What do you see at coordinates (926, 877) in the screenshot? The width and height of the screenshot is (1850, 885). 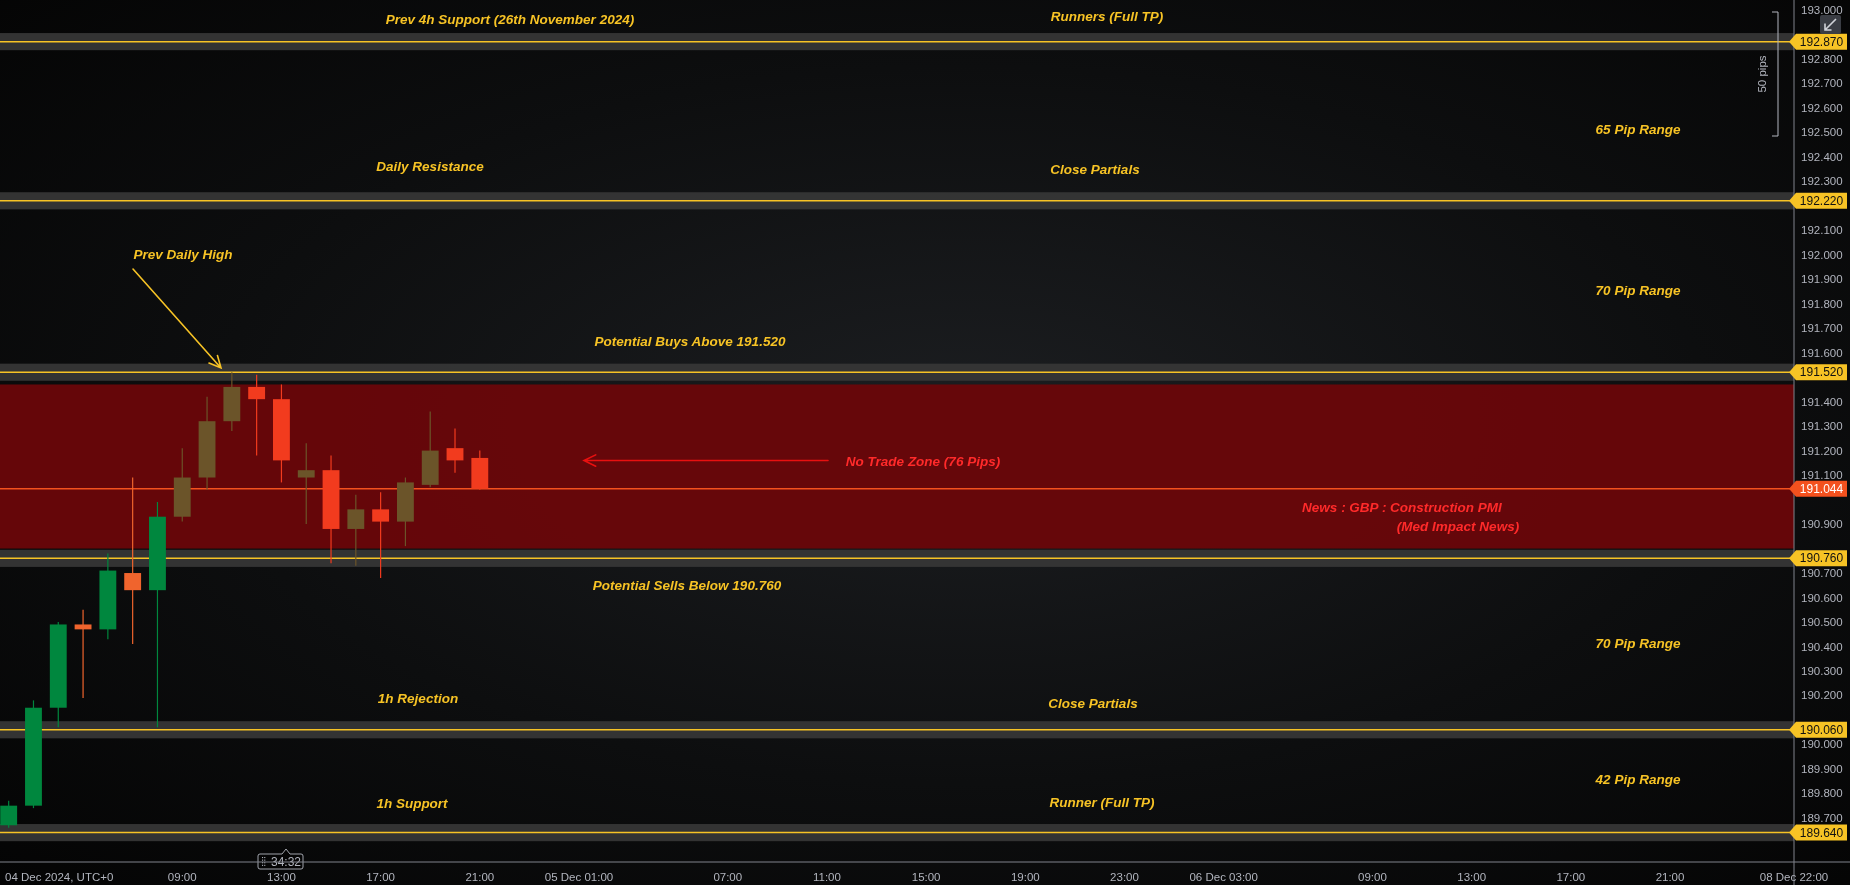 I see `x-tick-label: 15:00` at bounding box center [926, 877].